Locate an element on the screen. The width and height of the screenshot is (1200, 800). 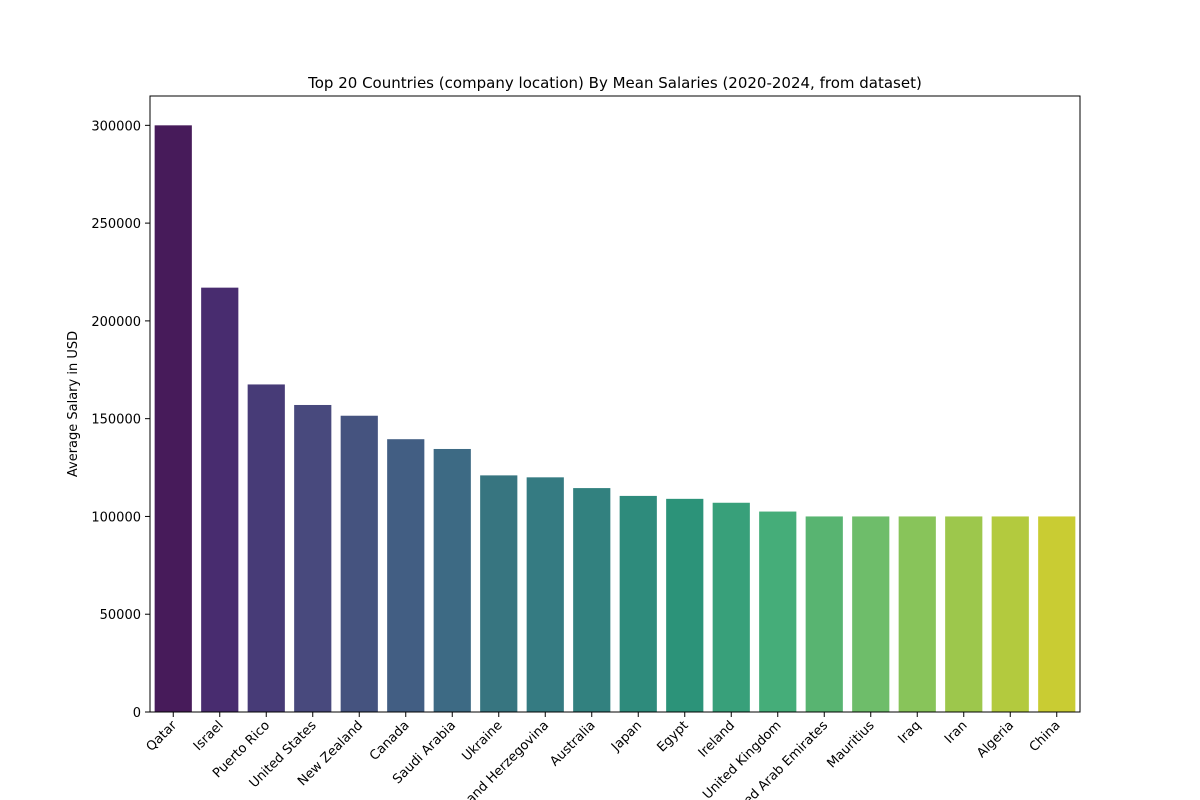
bar-ukraine is located at coordinates (499, 593).